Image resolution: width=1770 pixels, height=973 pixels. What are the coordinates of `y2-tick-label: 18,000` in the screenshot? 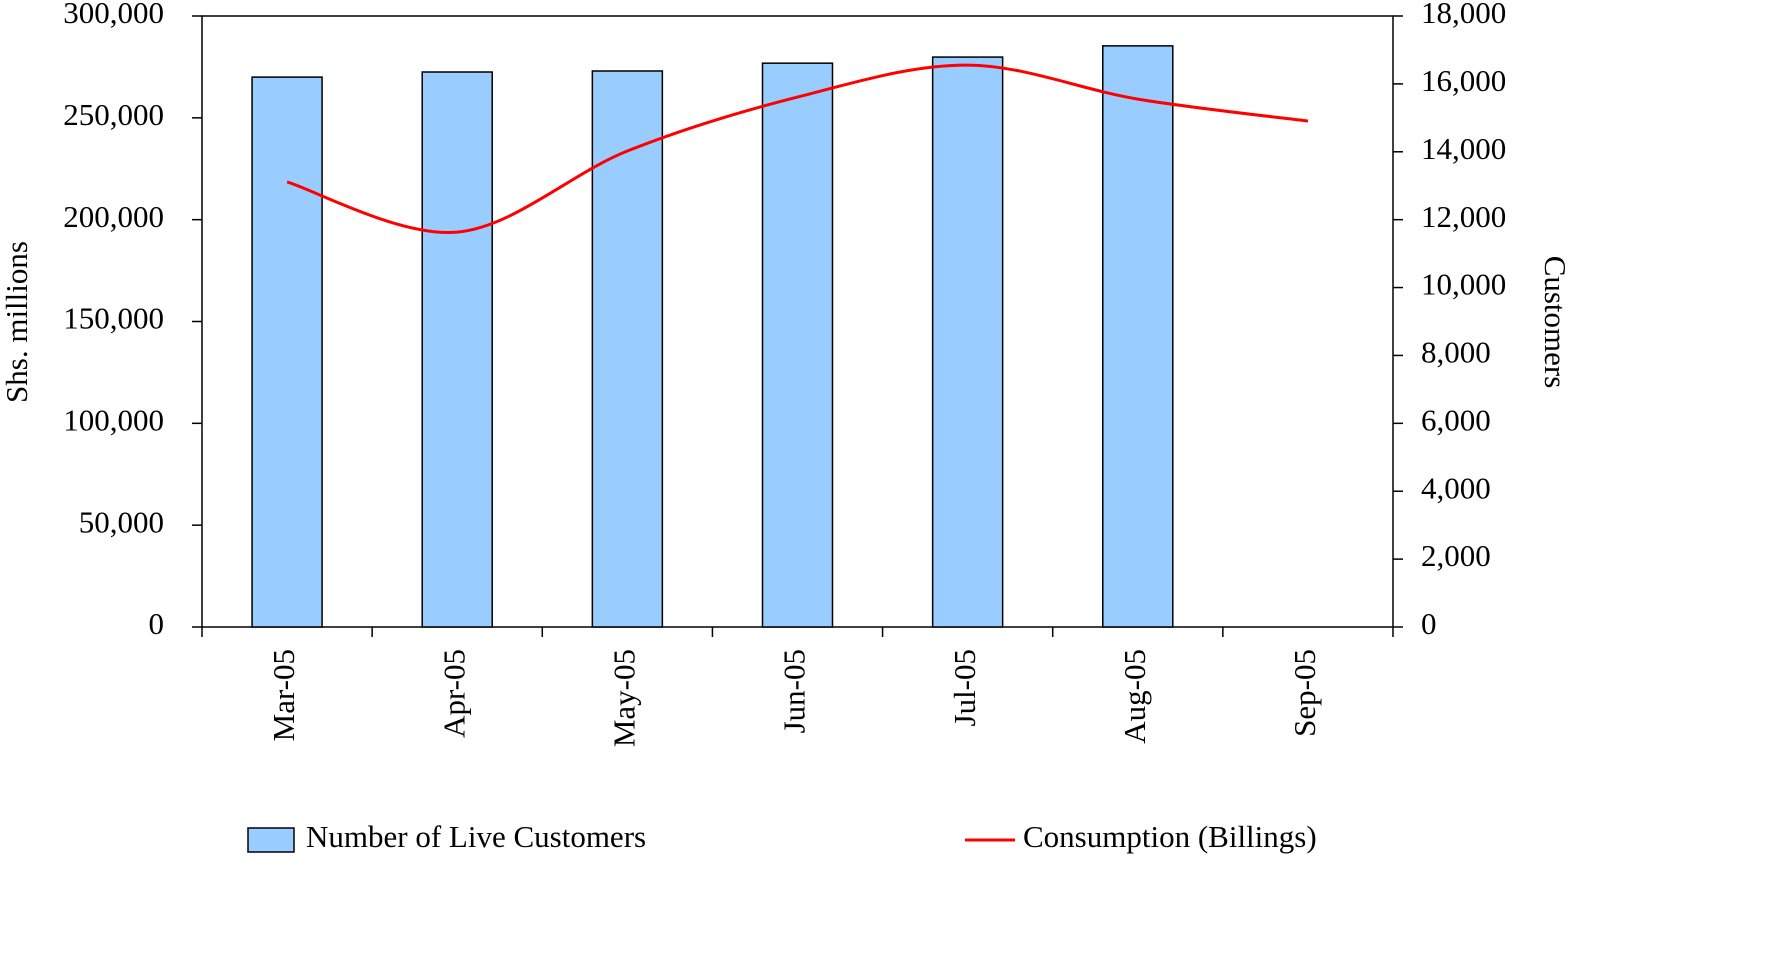 It's located at (1463, 15).